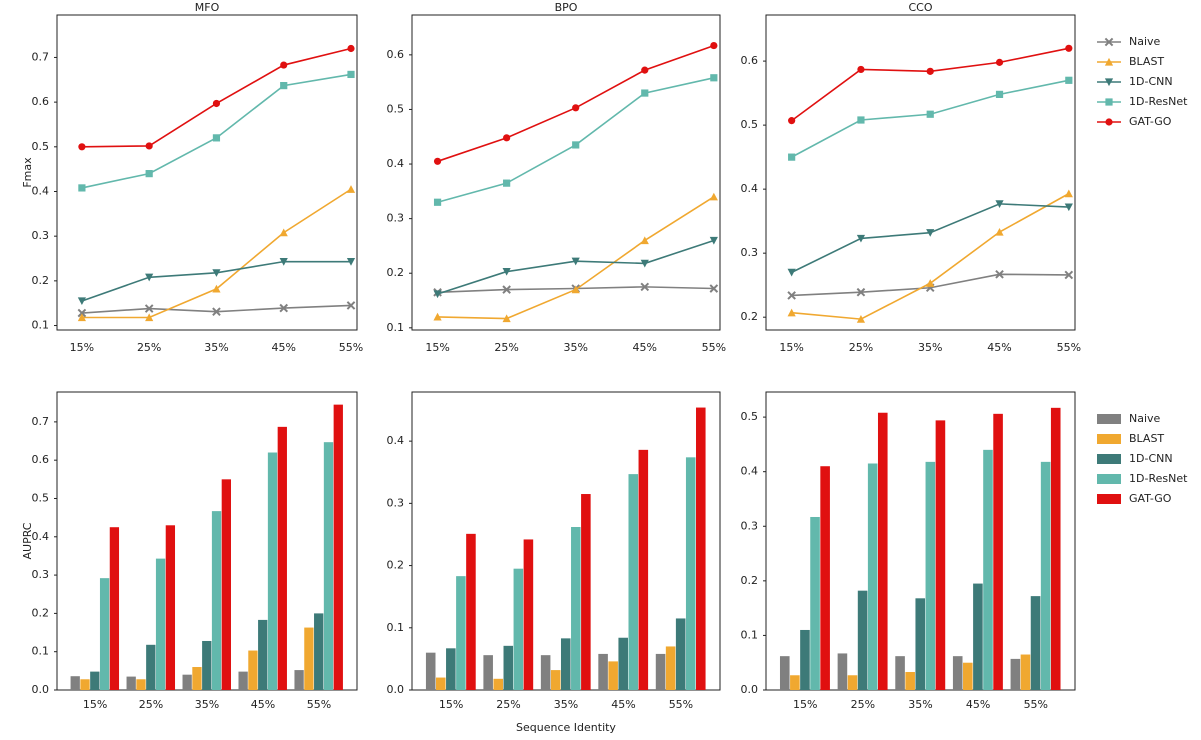 The width and height of the screenshot is (1201, 740). Describe the element at coordinates (920, 172) in the screenshot. I see `plot-frame` at that location.